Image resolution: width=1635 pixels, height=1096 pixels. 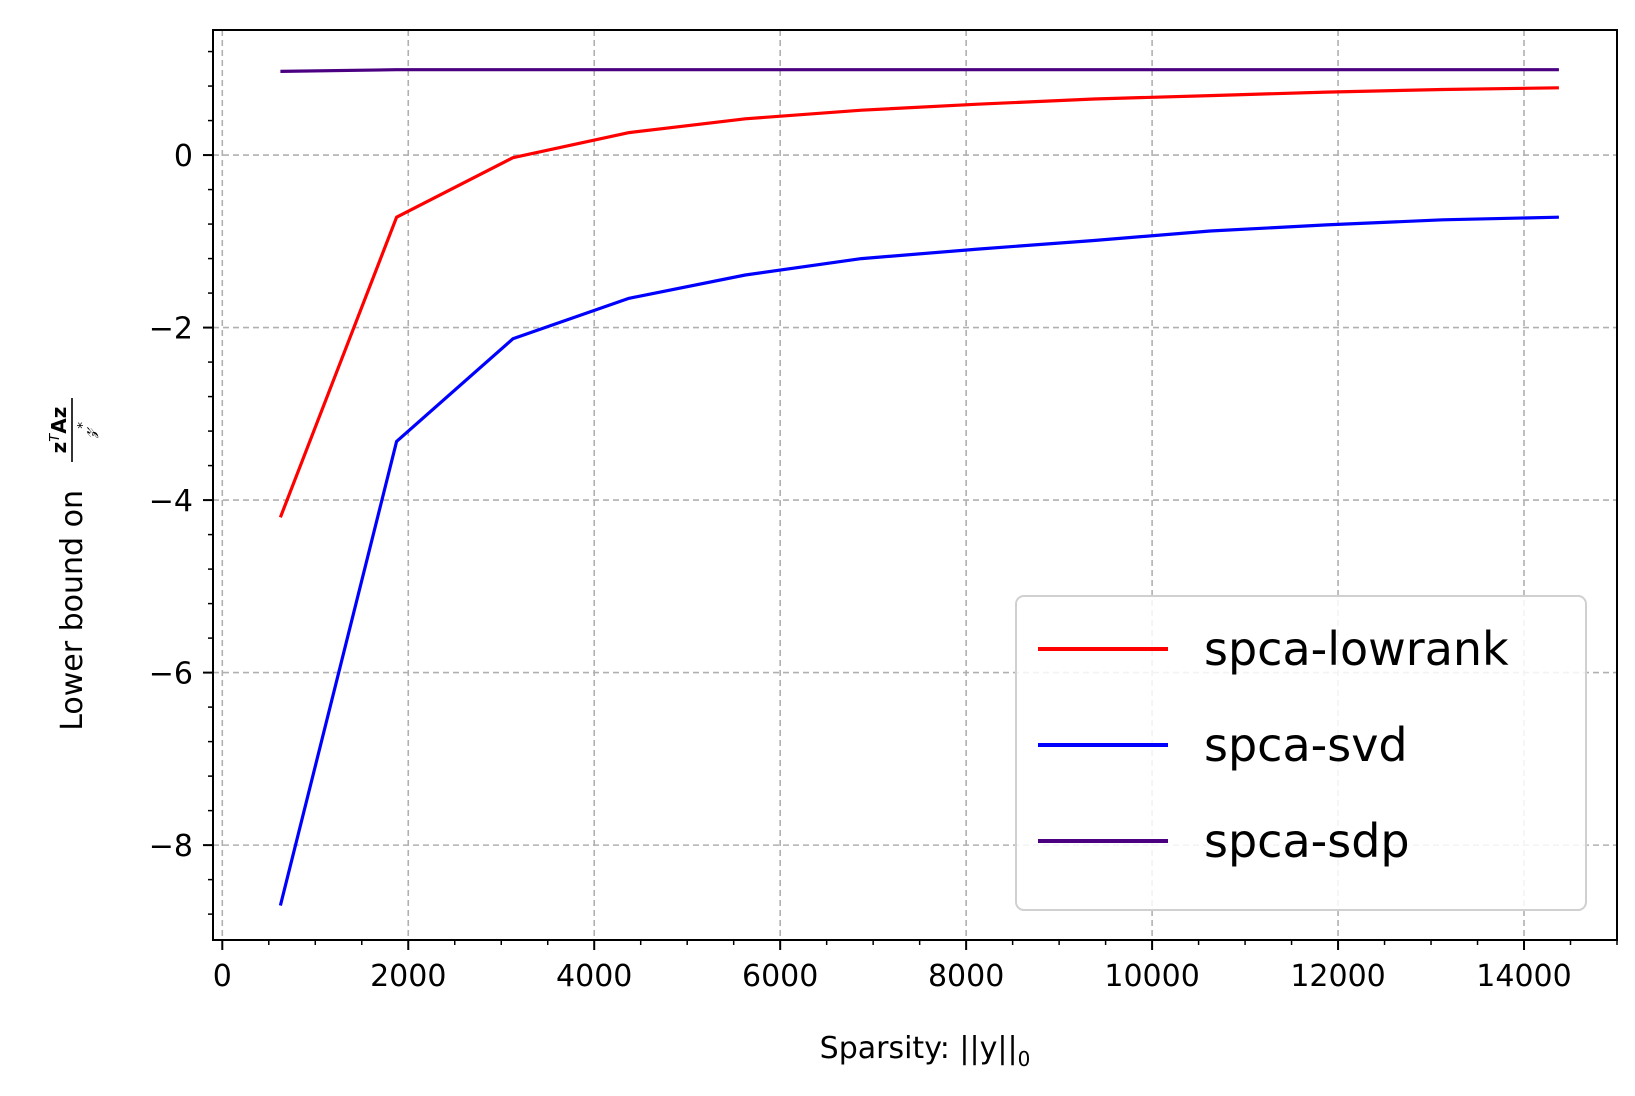 I want to click on y-axis-label-numerator-z: z, so click(x=59, y=448).